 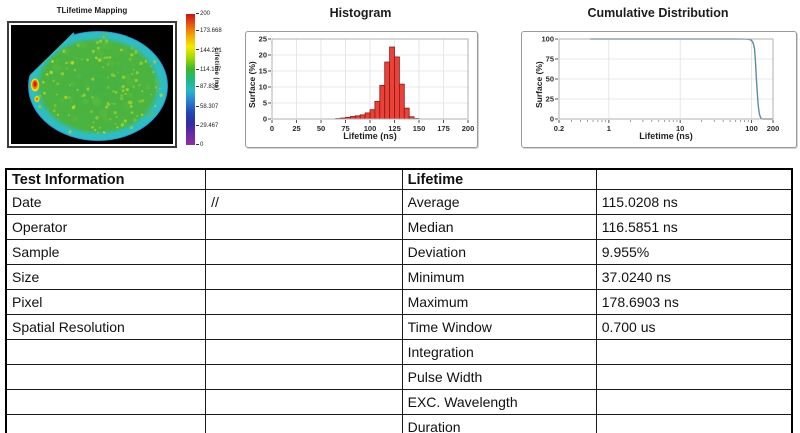 What do you see at coordinates (209, 31) in the screenshot?
I see `colorbar-tick-label: 173.668` at bounding box center [209, 31].